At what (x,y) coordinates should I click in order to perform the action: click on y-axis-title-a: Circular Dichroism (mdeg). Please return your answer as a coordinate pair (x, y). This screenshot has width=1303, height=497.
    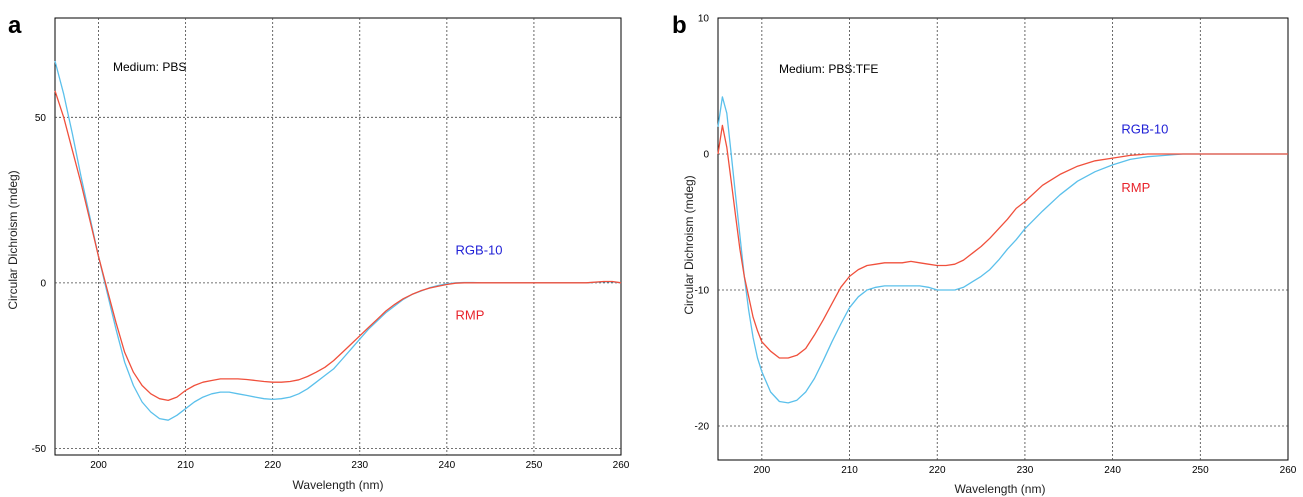
    Looking at the image, I should click on (13, 239).